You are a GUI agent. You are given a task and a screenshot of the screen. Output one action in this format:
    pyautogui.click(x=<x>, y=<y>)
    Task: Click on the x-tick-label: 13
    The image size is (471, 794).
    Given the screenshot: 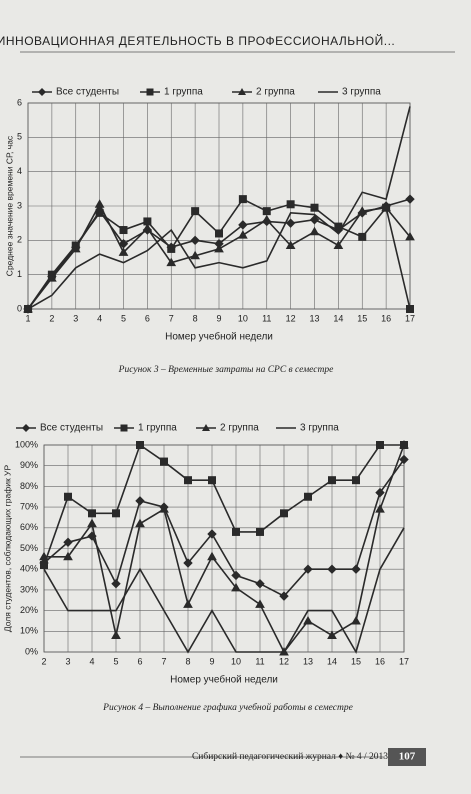 What is the action you would take?
    pyautogui.click(x=314, y=318)
    